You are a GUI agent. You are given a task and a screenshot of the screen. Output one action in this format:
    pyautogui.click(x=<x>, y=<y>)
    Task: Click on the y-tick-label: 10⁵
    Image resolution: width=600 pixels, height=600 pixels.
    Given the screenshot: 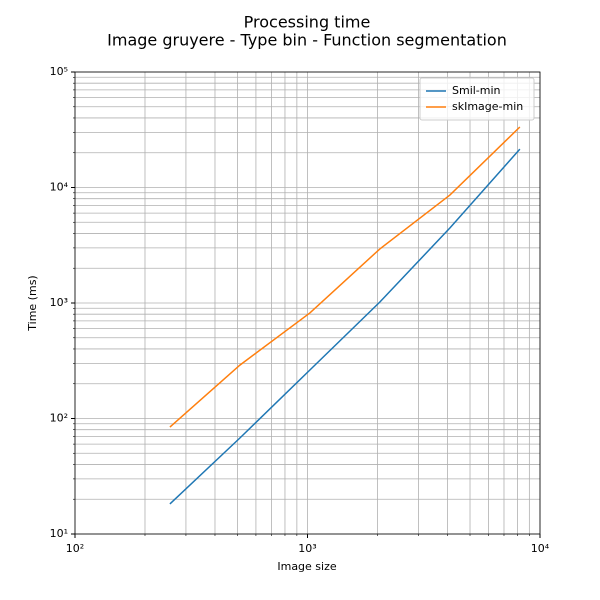 What is the action you would take?
    pyautogui.click(x=59, y=71)
    